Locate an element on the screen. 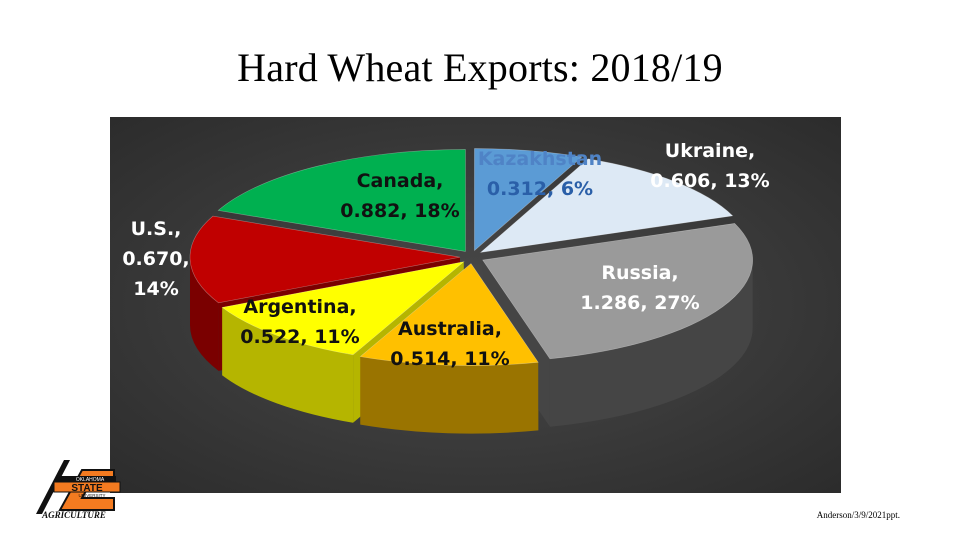 This screenshot has height=540, width=960. slice-label-ukraine: Ukraine, 0.606, 13% is located at coordinates (709, 166).